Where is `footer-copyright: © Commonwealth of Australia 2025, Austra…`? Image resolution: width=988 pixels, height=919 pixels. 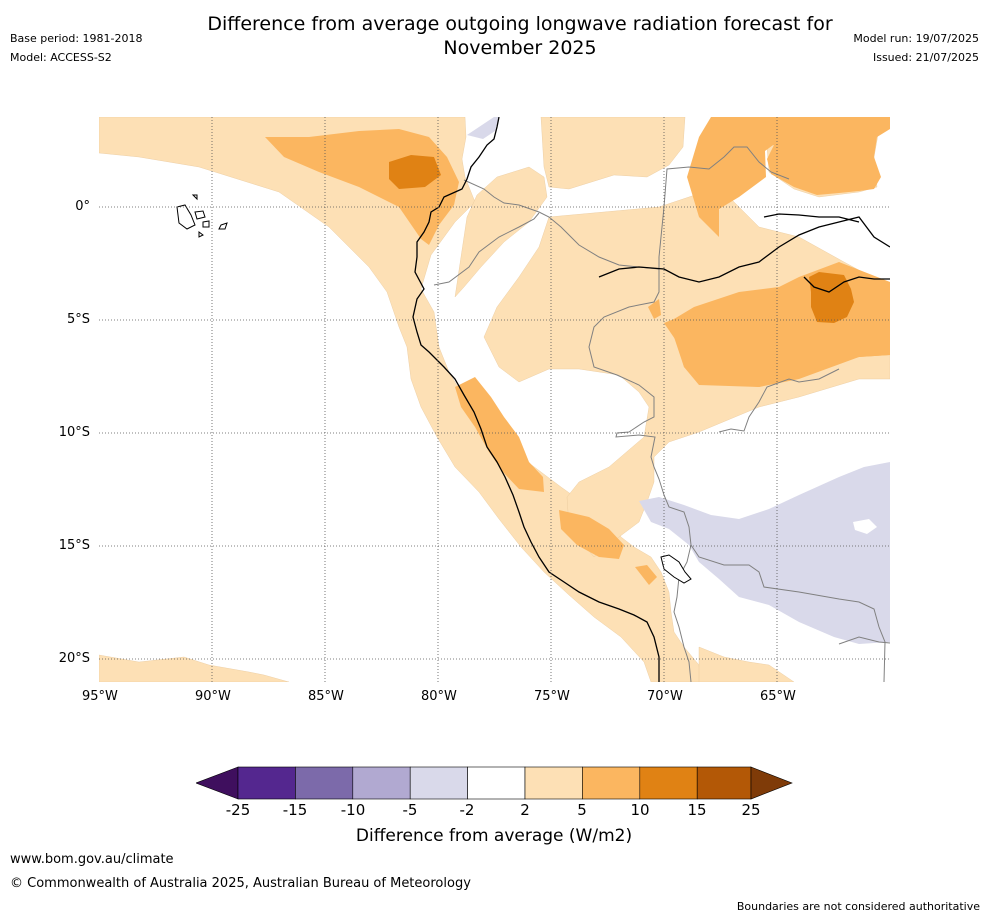
footer-copyright: © Commonwealth of Australia 2025, Austra… is located at coordinates (240, 883).